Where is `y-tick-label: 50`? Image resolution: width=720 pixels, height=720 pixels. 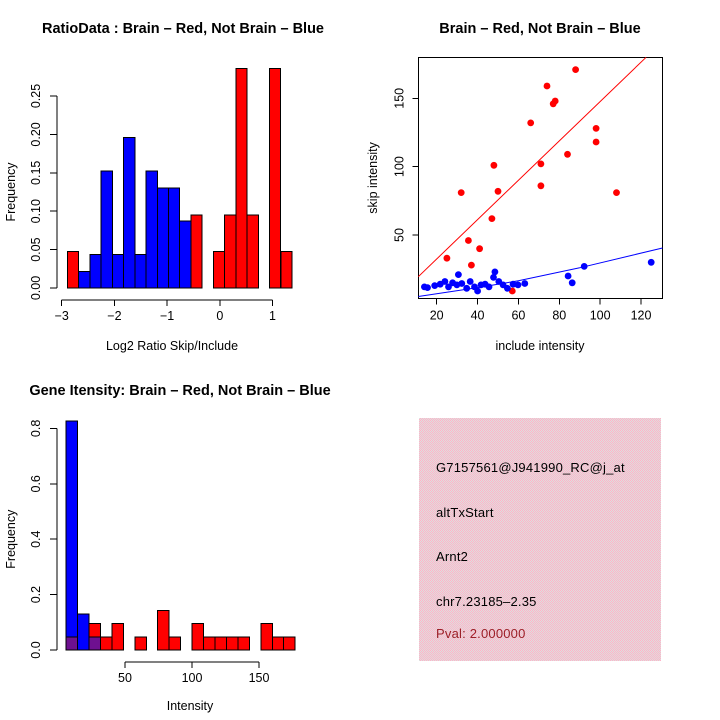
y-tick-label: 50 is located at coordinates (399, 235).